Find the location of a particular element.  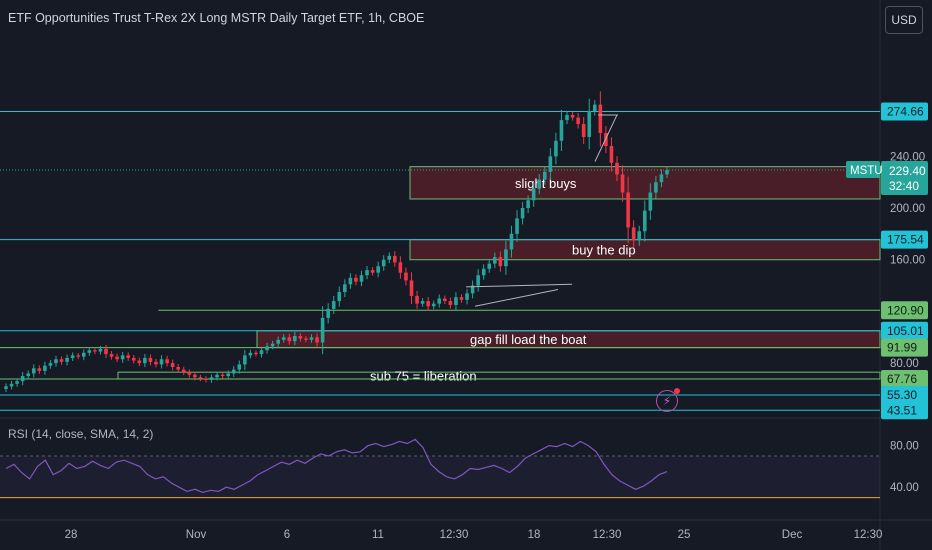

x-tick-label: Dec is located at coordinates (792, 535).